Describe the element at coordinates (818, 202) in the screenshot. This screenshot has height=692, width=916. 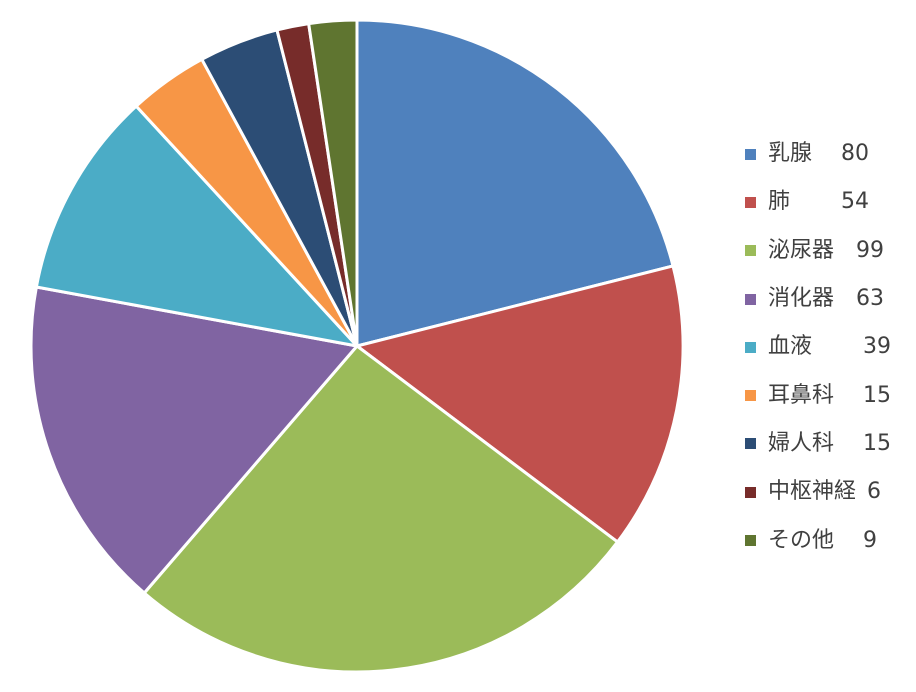
I see `legend-label: 肺 54` at that location.